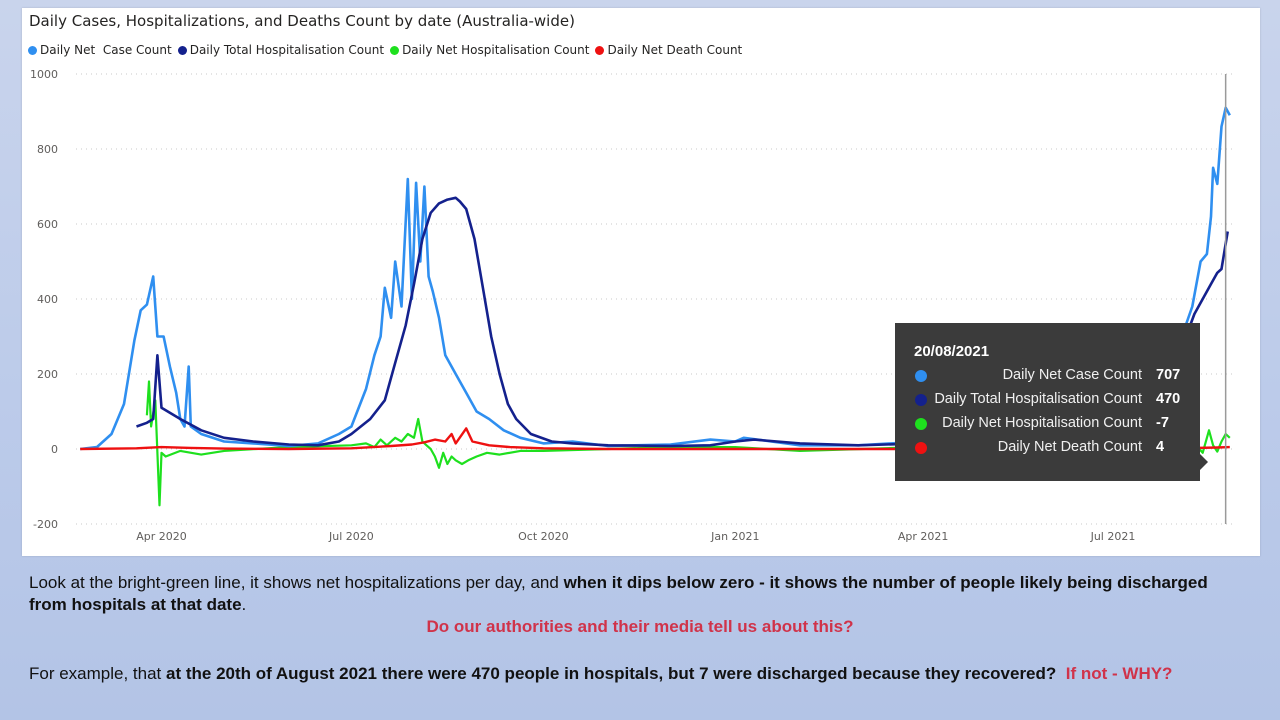  I want to click on tooltip-date: 20/08/2021, so click(952, 351).